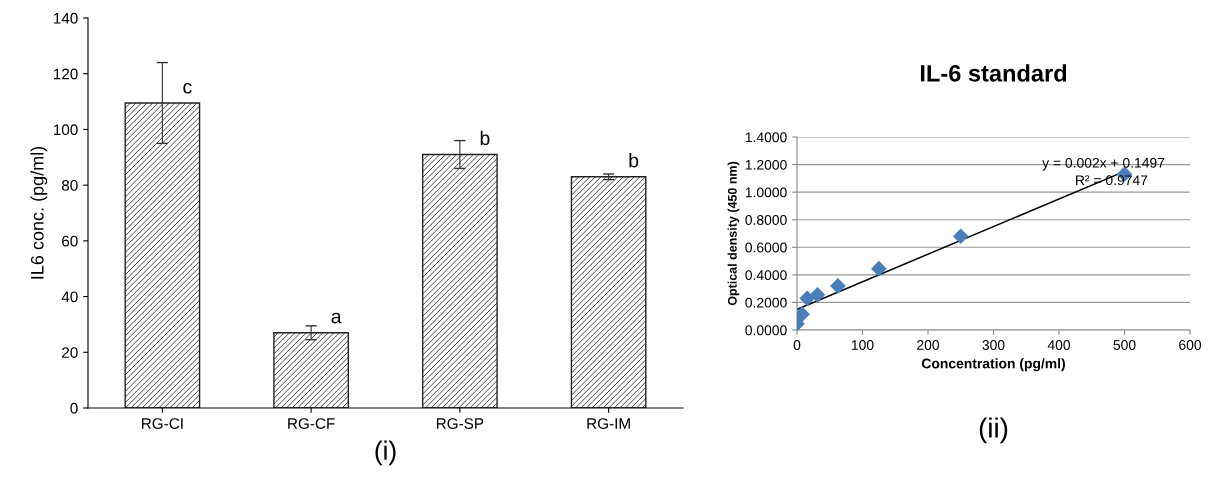  Describe the element at coordinates (766, 330) in the screenshot. I see `y-tick-label: 0.0000` at that location.